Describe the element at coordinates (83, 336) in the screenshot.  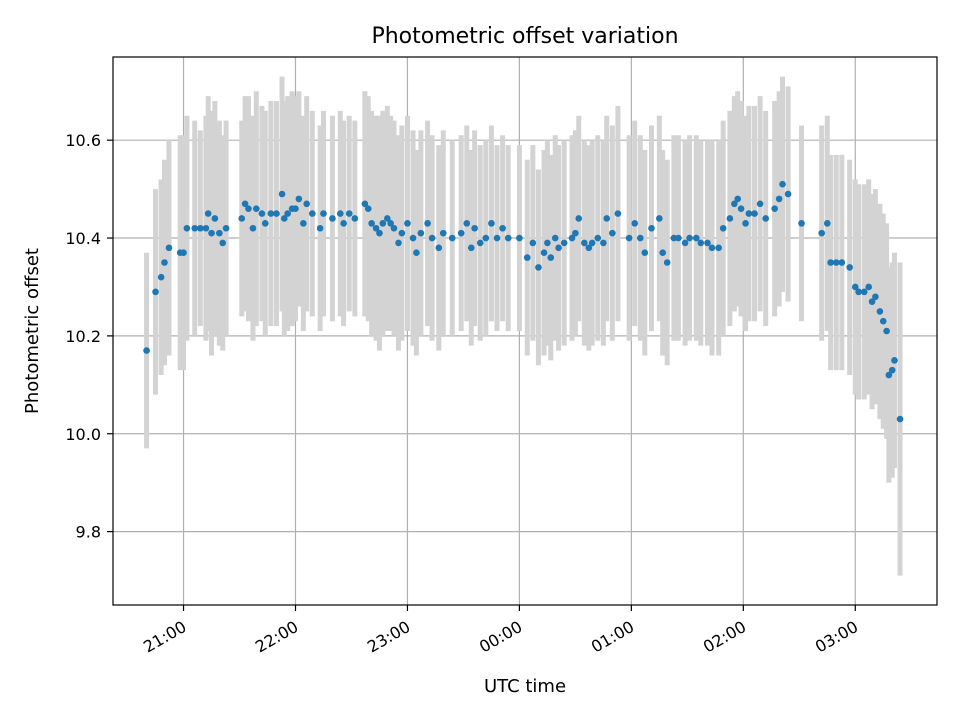
I see `y-tick-label: 10.2` at that location.